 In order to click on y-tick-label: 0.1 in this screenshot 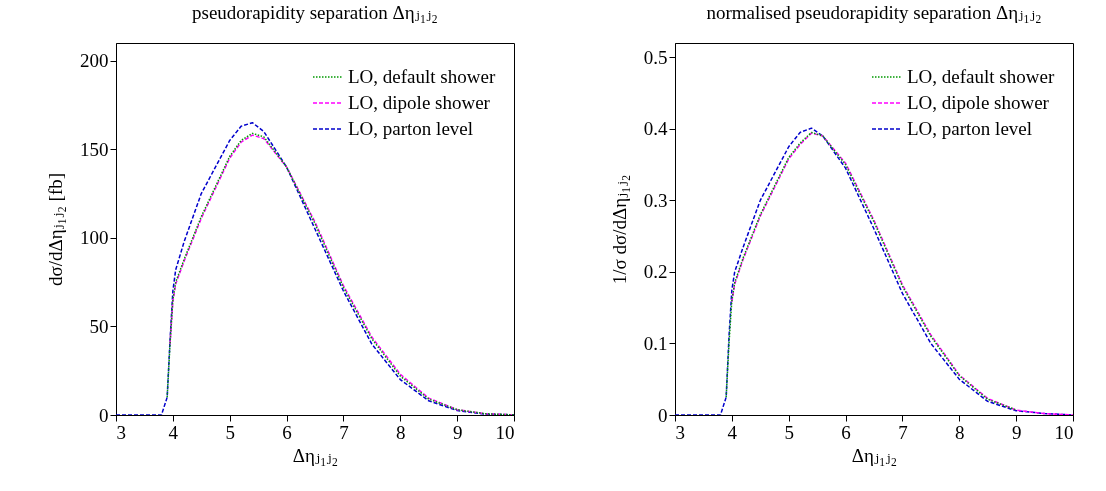, I will do `click(655, 343)`.